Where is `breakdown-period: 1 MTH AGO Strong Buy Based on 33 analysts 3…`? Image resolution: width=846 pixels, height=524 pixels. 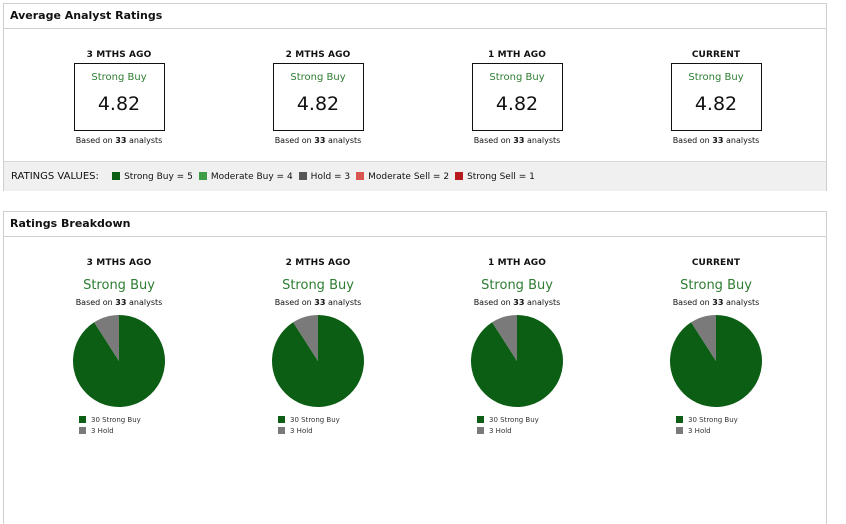 breakdown-period: 1 MTH AGO Strong Buy Based on 33 analysts 3… is located at coordinates (517, 336).